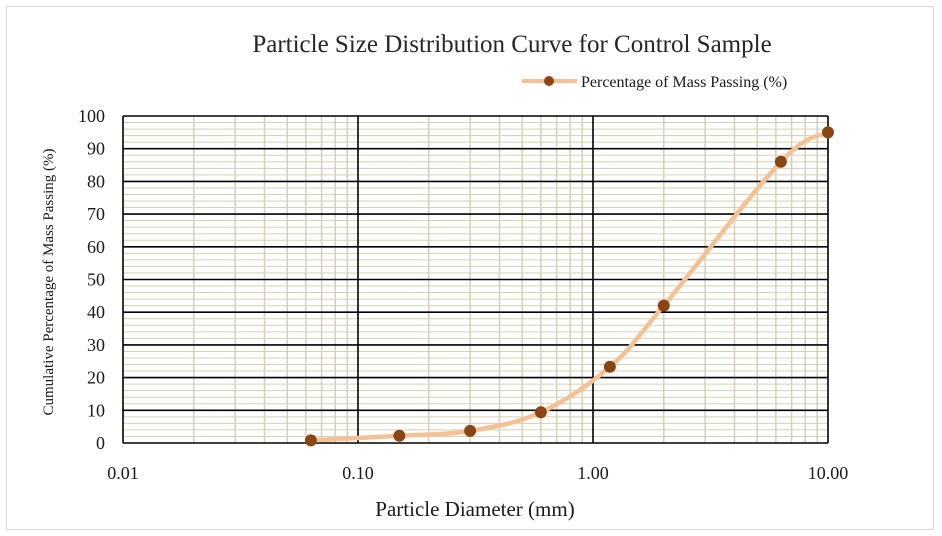 This screenshot has height=536, width=942. I want to click on x-tick-label: 0.01, so click(123, 473).